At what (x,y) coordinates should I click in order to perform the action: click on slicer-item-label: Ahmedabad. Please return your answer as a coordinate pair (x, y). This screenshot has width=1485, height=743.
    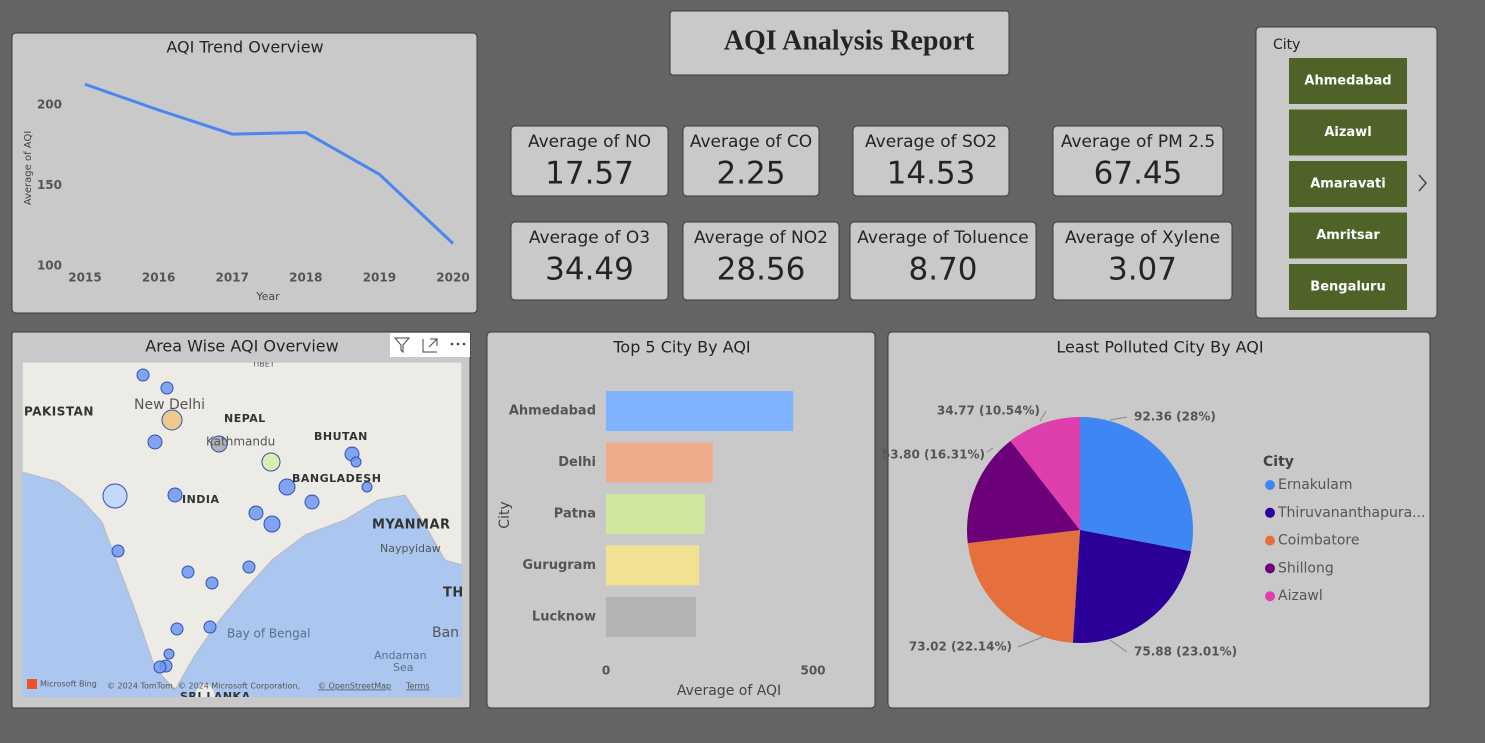
    Looking at the image, I should click on (1347, 81).